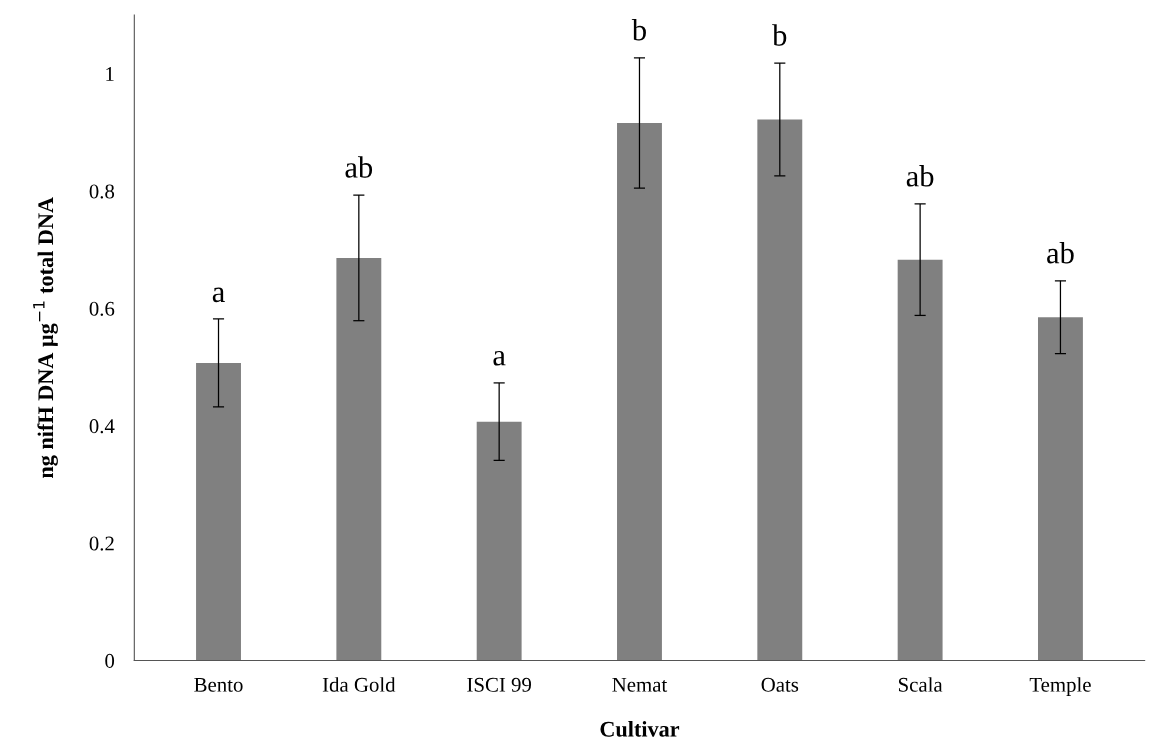  Describe the element at coordinates (780, 684) in the screenshot. I see `x-tick-label: Oats` at that location.